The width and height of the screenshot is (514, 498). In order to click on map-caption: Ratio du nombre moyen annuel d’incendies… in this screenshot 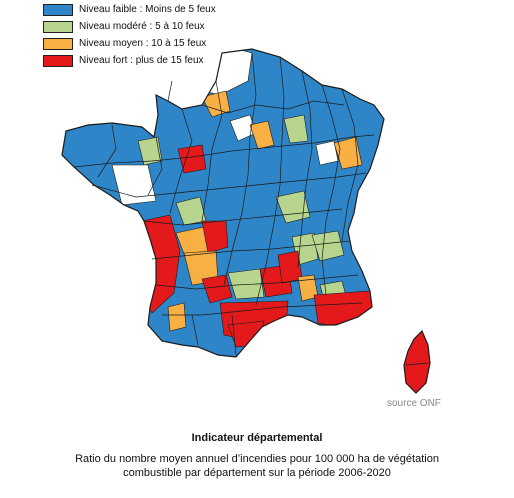, I will do `click(257, 466)`.